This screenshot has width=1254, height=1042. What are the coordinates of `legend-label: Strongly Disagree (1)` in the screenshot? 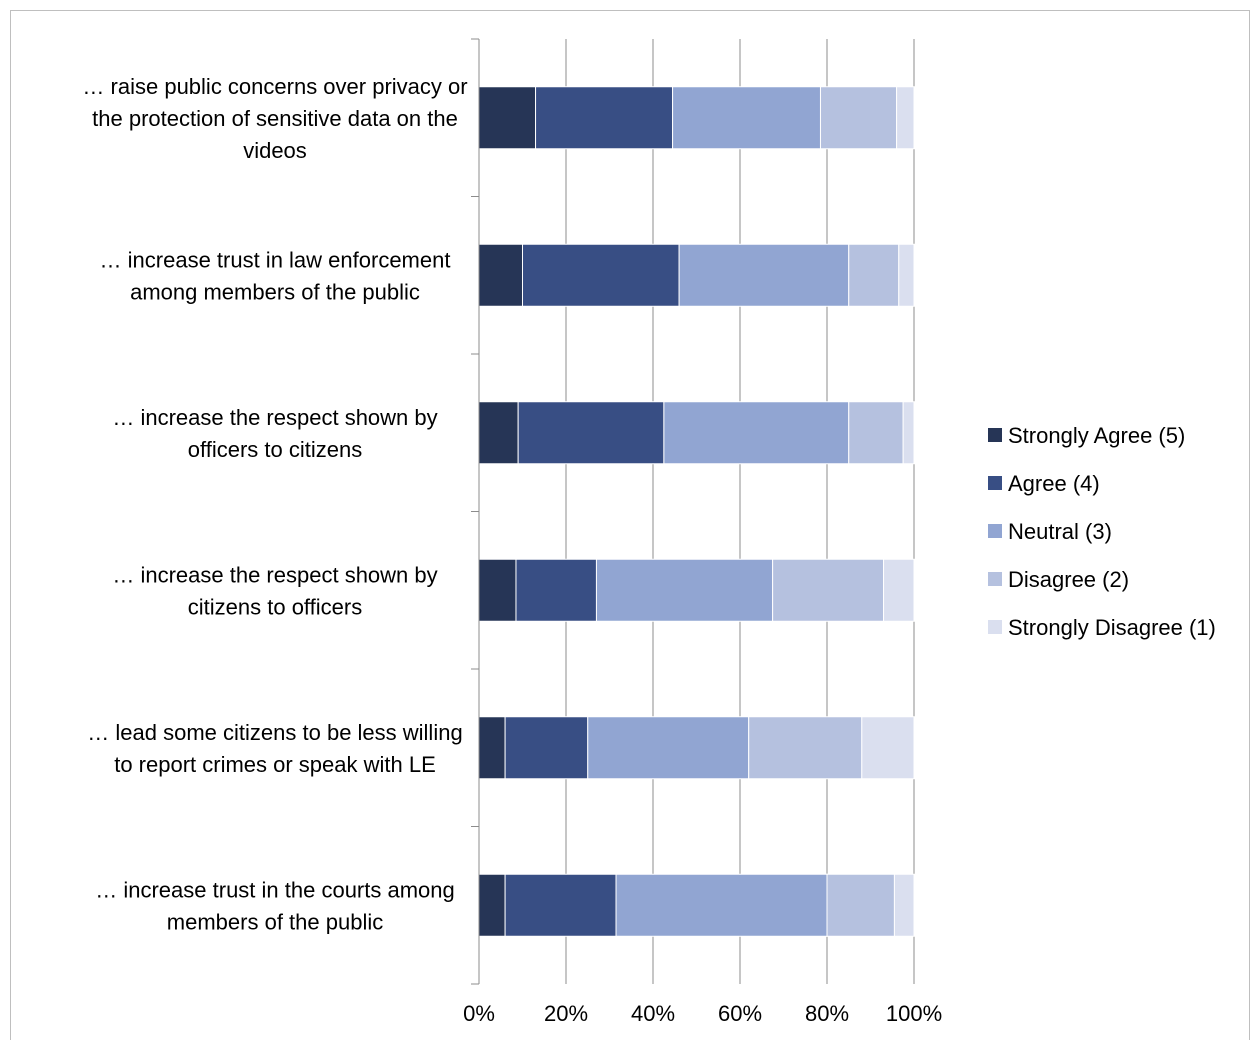 It's located at (1112, 627).